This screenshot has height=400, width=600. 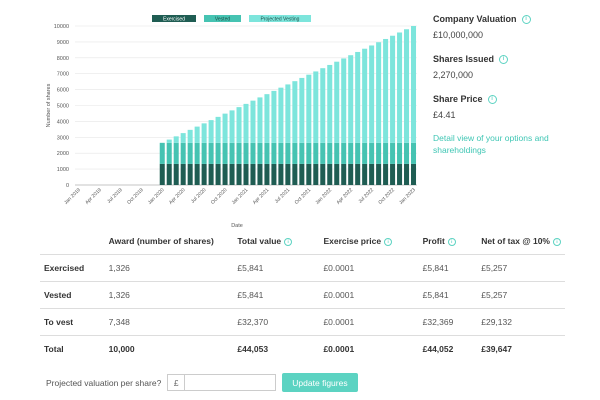 I want to click on x-tick-label: Apr 2020, so click(x=177, y=196).